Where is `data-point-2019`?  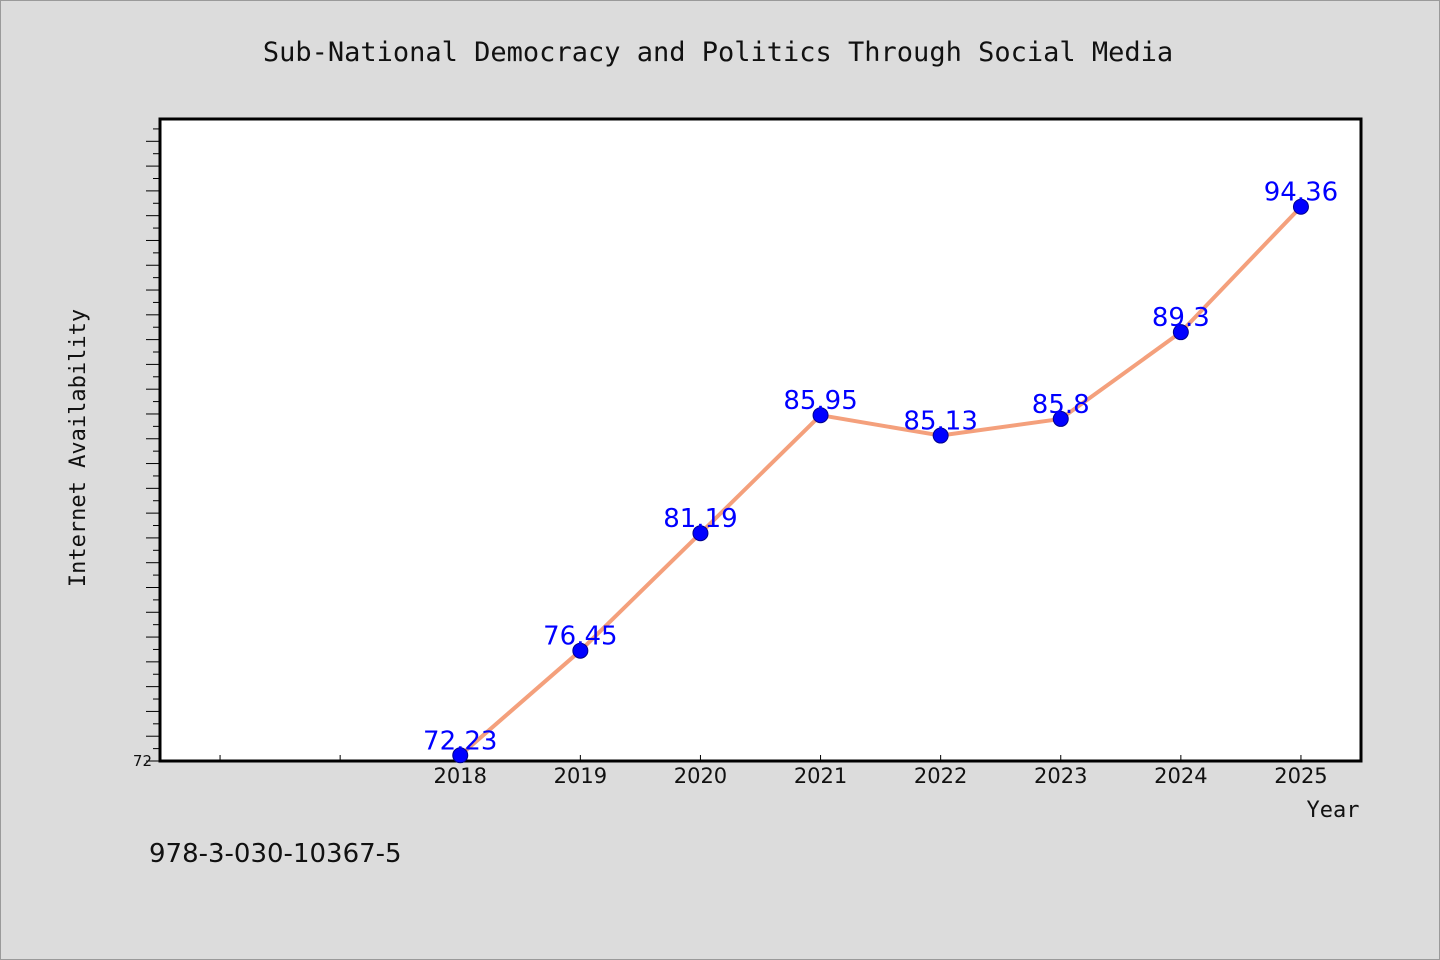
data-point-2019 is located at coordinates (580, 650).